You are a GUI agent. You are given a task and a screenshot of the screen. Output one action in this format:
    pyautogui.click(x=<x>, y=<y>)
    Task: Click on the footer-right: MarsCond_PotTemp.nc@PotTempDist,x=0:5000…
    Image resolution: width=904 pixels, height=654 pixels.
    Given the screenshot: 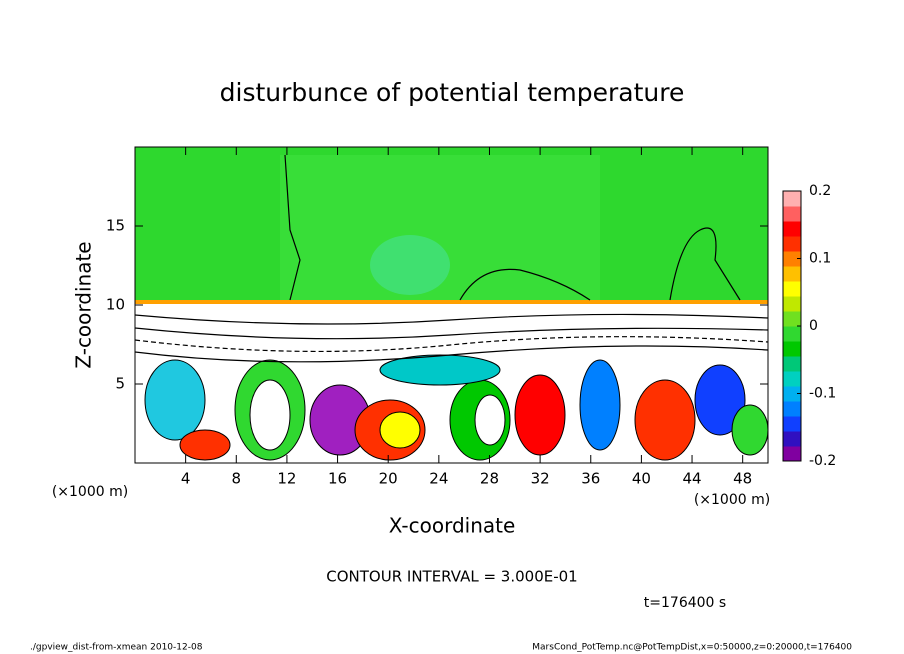 What is the action you would take?
    pyautogui.click(x=692, y=648)
    